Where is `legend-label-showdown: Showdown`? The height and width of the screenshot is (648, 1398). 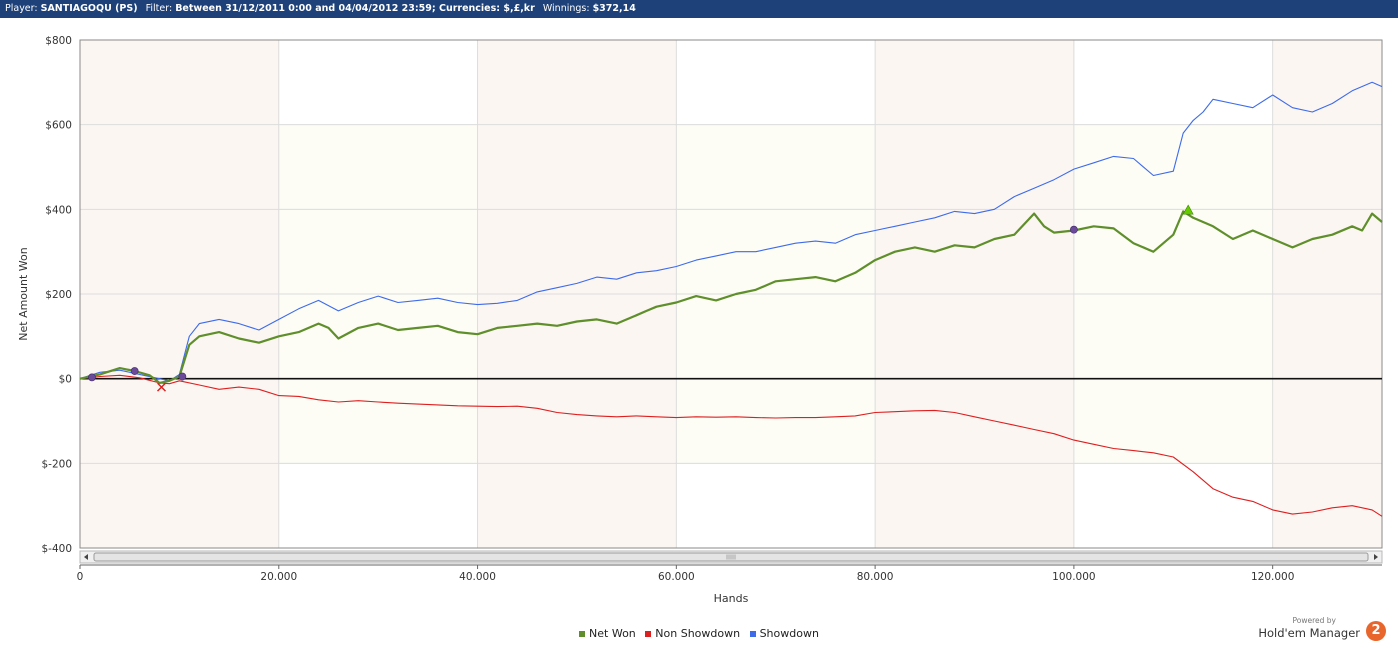
legend-label-showdown: Showdown is located at coordinates (789, 633).